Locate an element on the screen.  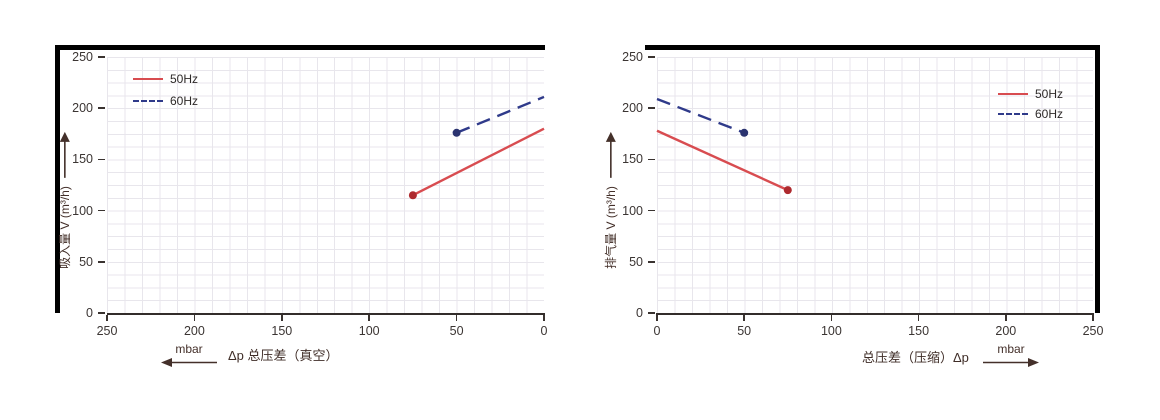
left-border-bar is located at coordinates (57, 179).